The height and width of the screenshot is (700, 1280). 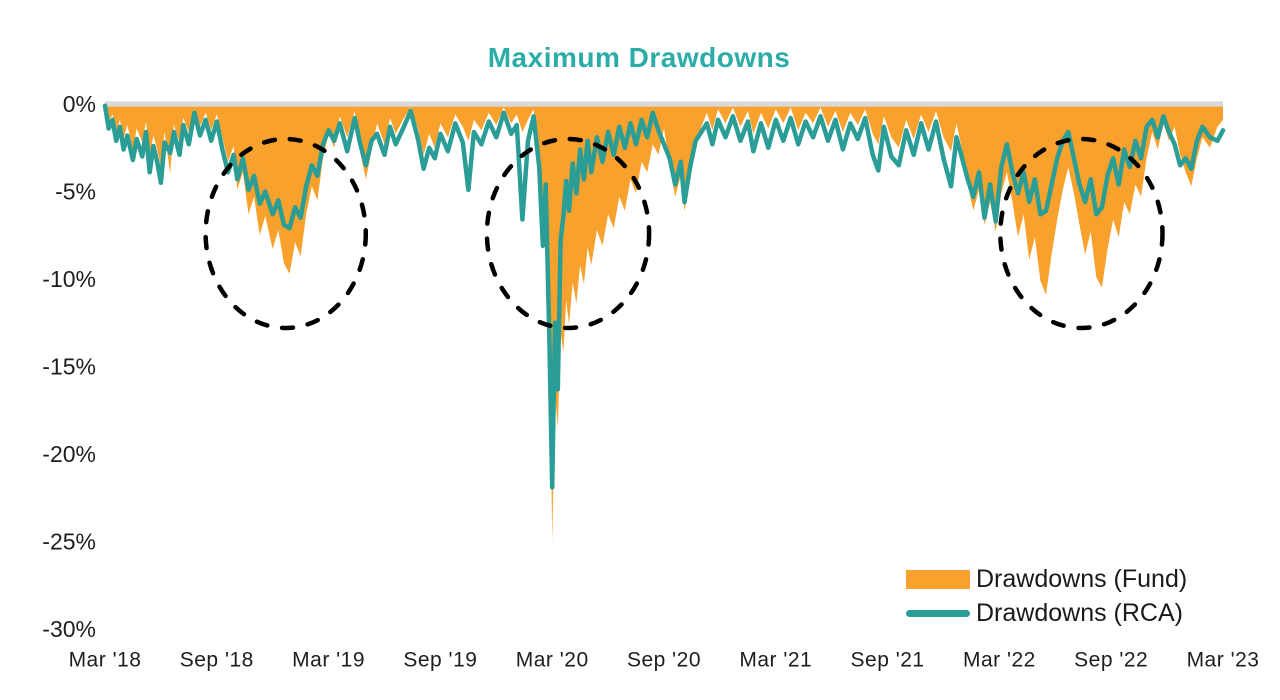 I want to click on y-axis-tick-label: -30%, so click(x=69, y=629).